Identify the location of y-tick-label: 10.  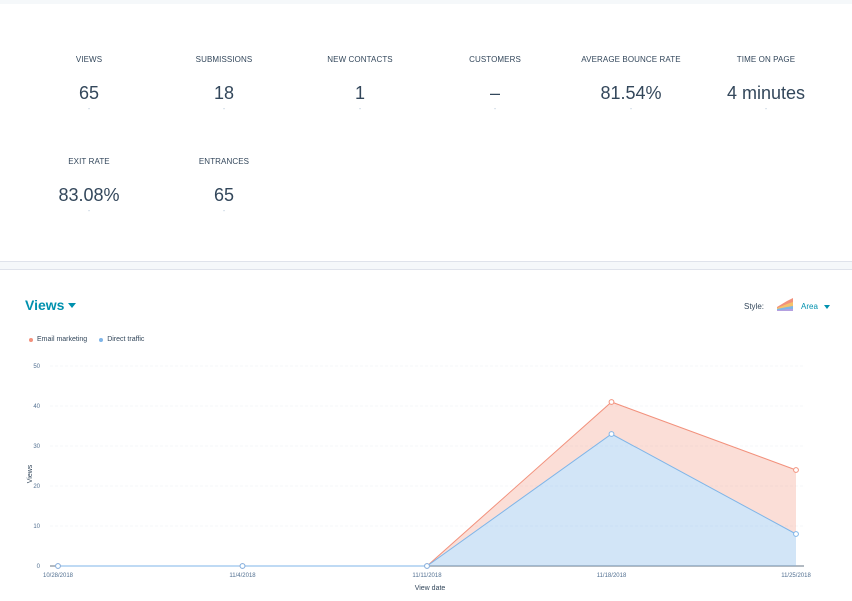
(36, 527).